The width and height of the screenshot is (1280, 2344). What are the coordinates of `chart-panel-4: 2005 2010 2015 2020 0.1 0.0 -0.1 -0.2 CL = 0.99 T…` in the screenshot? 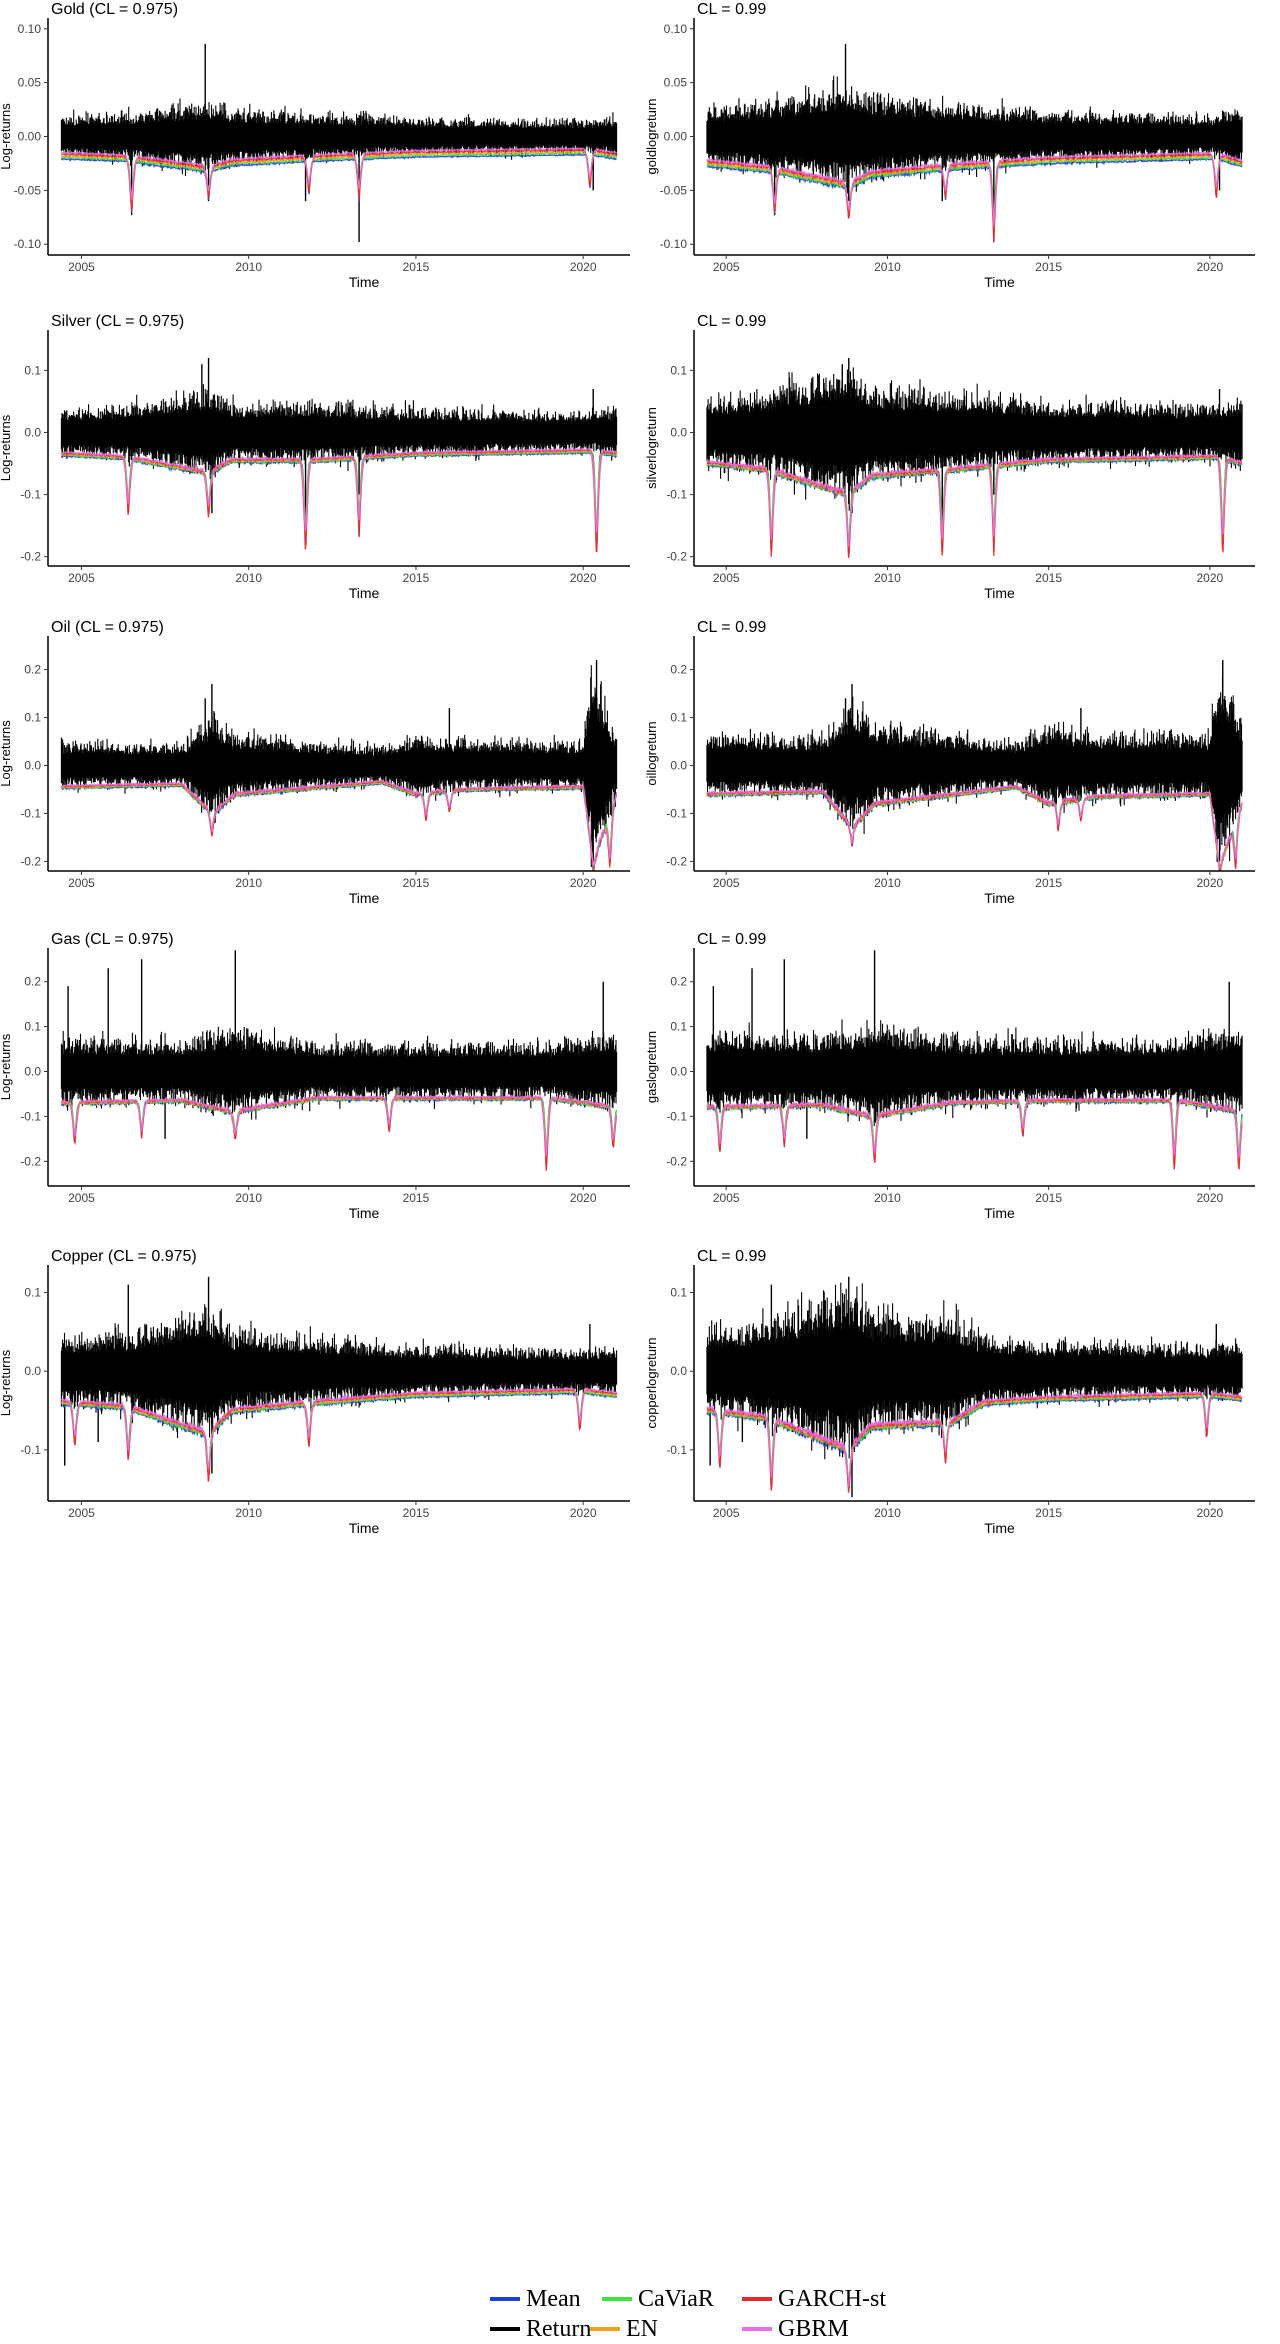 It's located at (949, 457).